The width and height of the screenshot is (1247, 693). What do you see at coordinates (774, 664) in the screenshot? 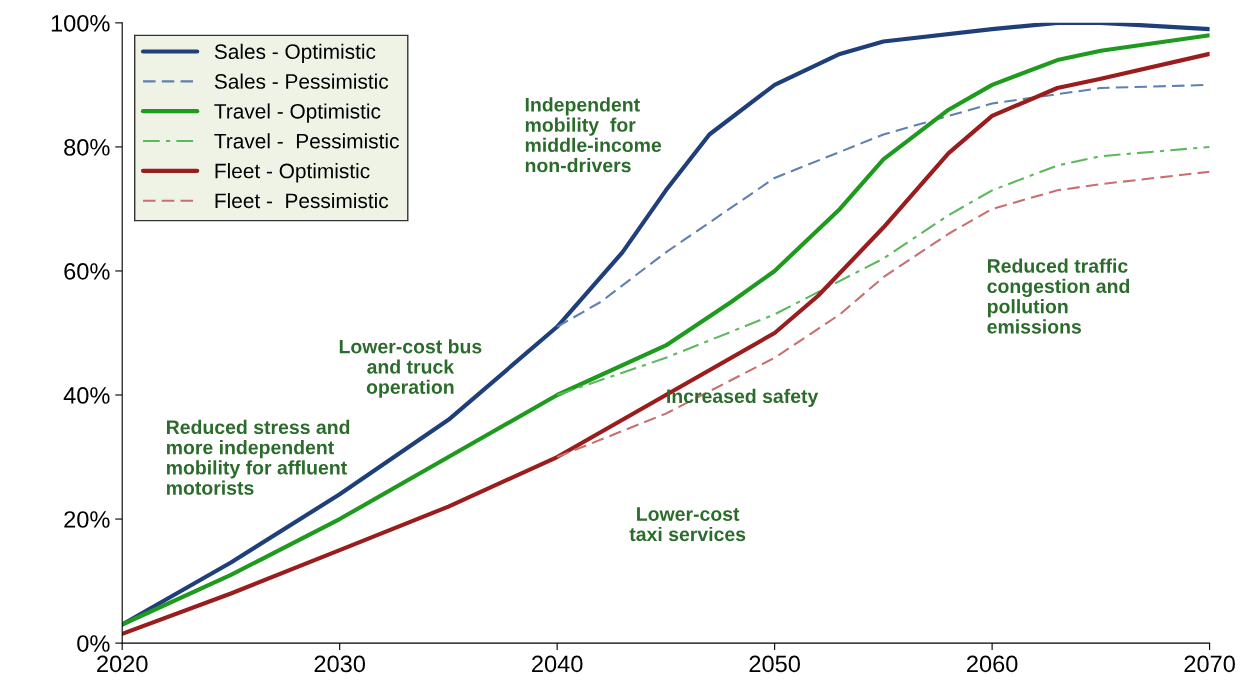
I see `x-tick-label: 2050` at bounding box center [774, 664].